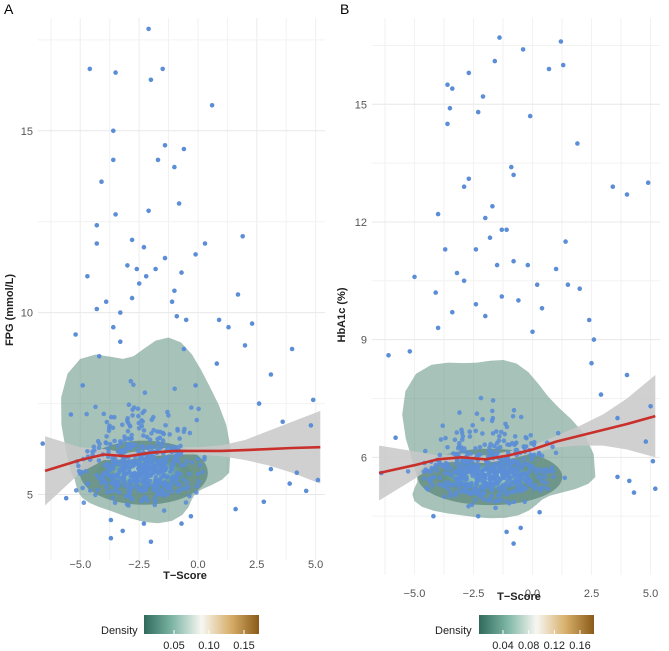 This screenshot has height=651, width=669. What do you see at coordinates (180, 633) in the screenshot?
I see `legend-a: Density 0.05 0.10 0.15` at bounding box center [180, 633].